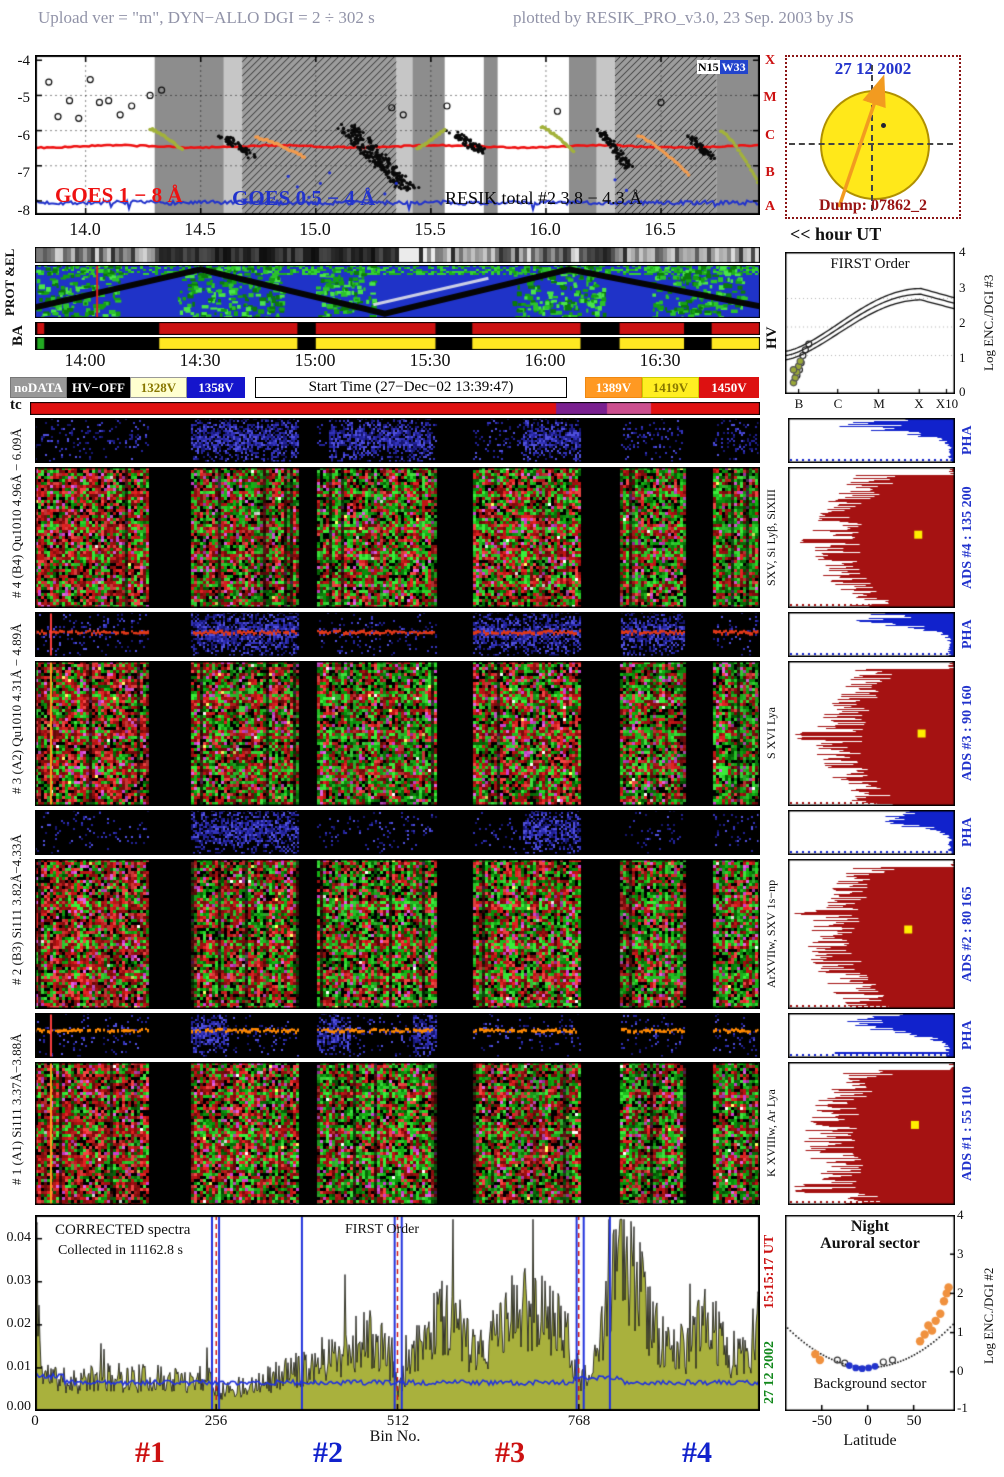 The image size is (1004, 1477). What do you see at coordinates (914, 1421) in the screenshot?
I see `latitude-xtick-label: 50` at bounding box center [914, 1421].